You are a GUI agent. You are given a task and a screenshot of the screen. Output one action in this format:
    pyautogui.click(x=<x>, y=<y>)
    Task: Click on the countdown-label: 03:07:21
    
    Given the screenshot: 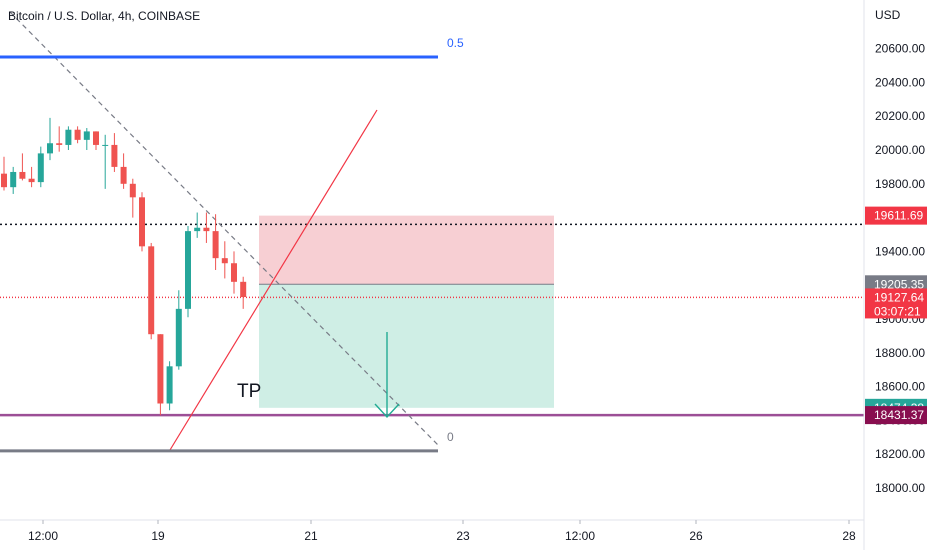 What is the action you would take?
    pyautogui.click(x=897, y=311)
    